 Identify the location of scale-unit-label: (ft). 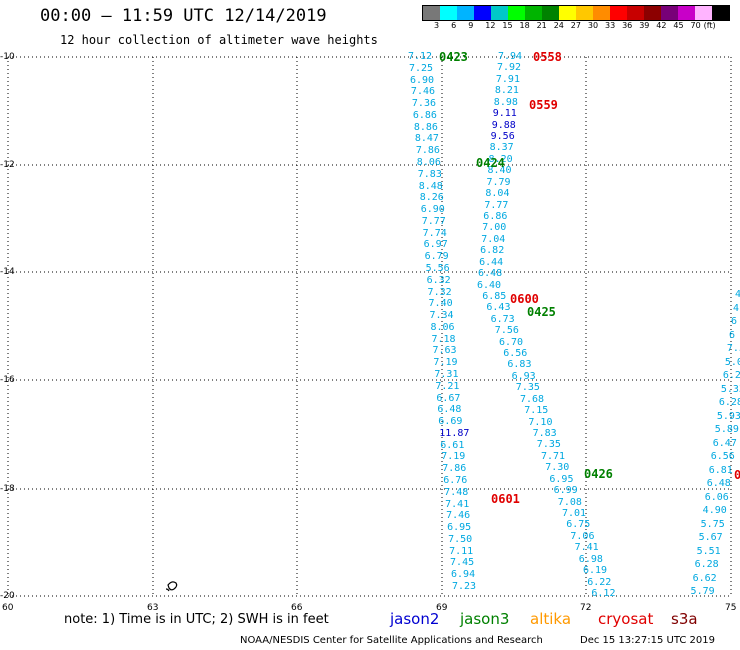
(709, 25).